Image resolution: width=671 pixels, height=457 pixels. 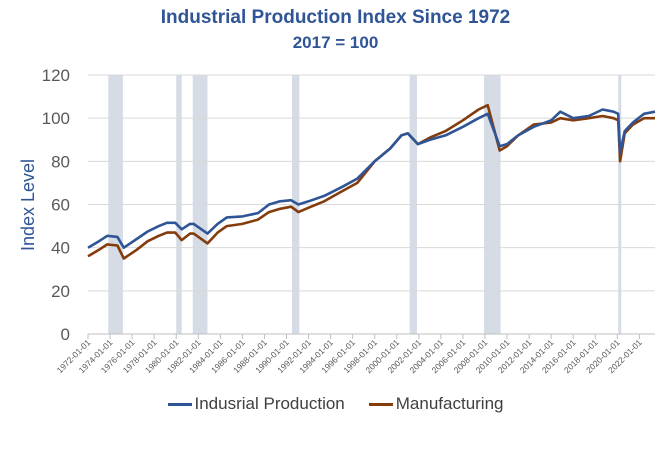 I want to click on y-axis-label: Index Level, so click(x=28, y=205).